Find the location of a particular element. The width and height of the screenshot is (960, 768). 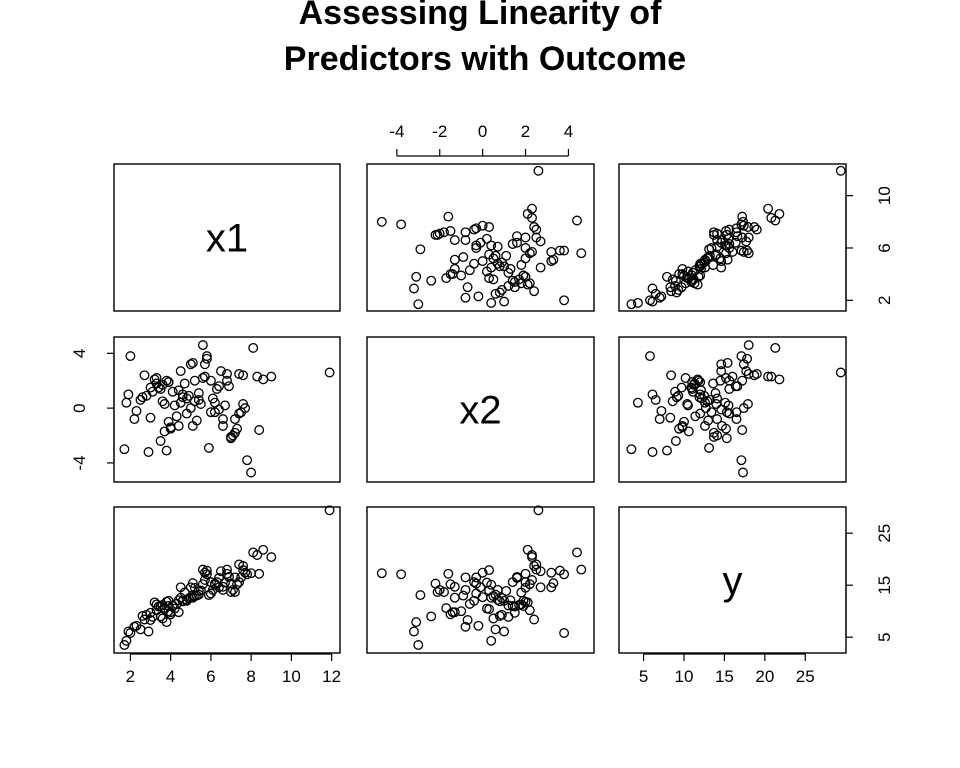

x-axis-tick-label: 15 is located at coordinates (724, 676).